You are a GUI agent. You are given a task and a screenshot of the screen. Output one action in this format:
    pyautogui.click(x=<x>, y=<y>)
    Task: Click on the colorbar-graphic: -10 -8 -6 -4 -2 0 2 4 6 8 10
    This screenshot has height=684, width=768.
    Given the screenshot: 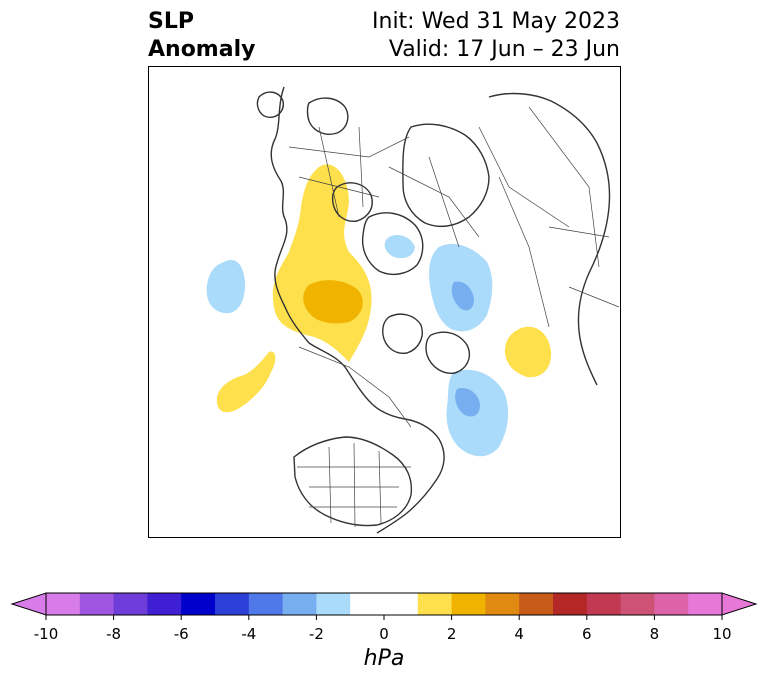 What is the action you would take?
    pyautogui.click(x=384, y=617)
    